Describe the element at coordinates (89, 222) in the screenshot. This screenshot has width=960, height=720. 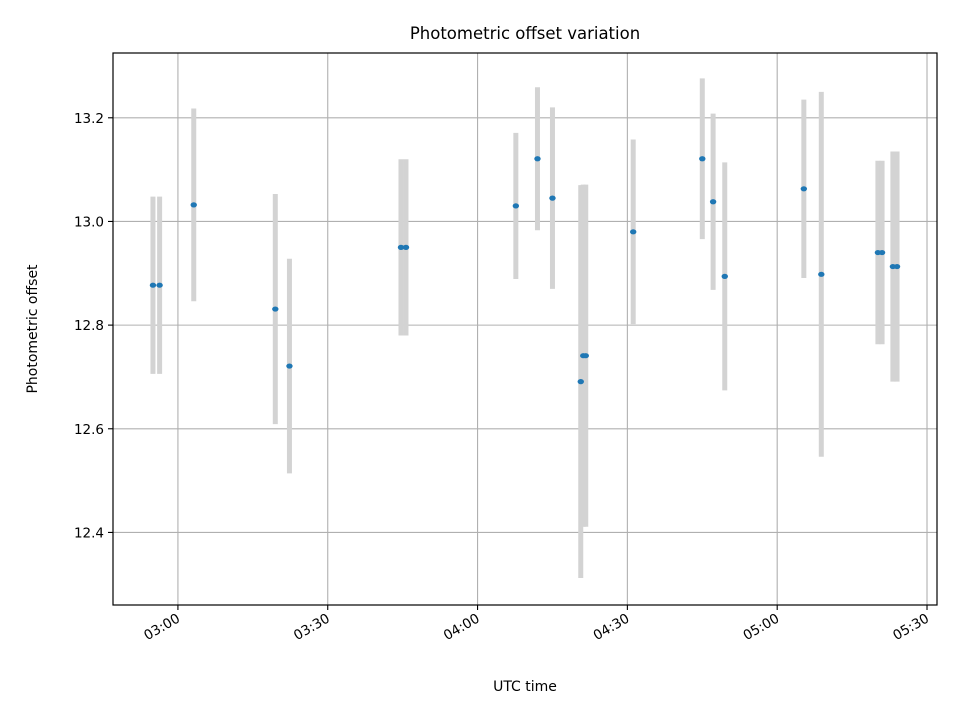
I see `y-tick-label-3: 13.0` at that location.